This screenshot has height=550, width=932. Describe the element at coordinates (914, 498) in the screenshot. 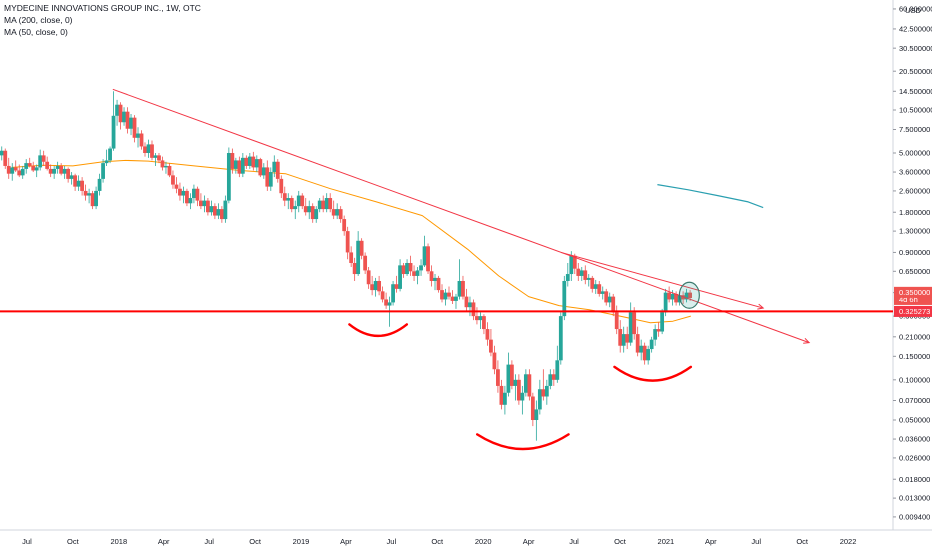

I see `price-tick-label: 0.013000` at that location.